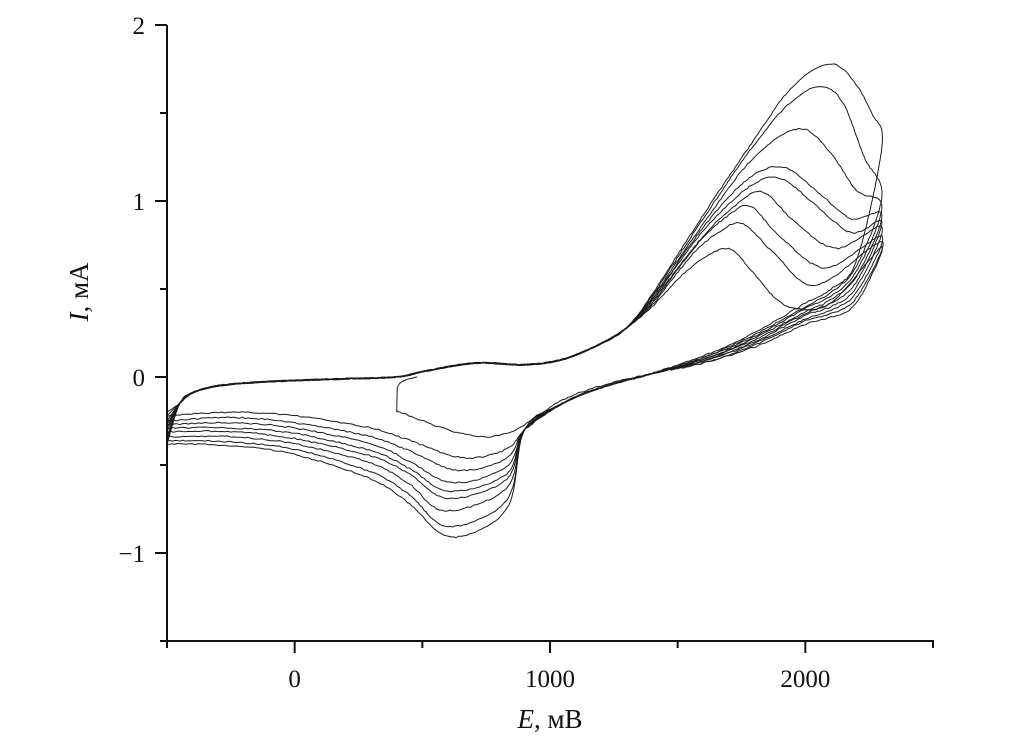 This screenshot has height=746, width=1010. Describe the element at coordinates (805, 679) in the screenshot. I see `x-tick-label: 2000` at that location.